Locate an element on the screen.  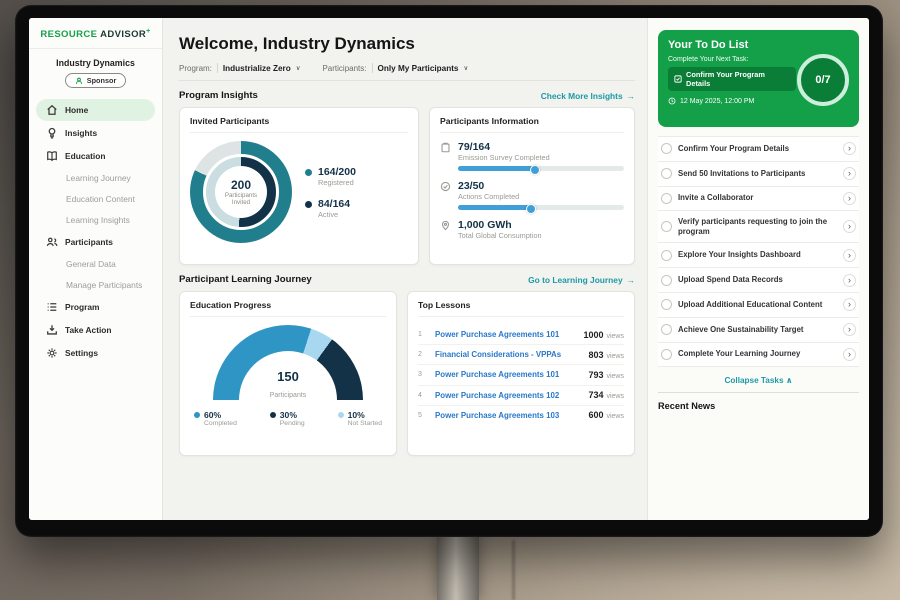
checkbox-icon is located at coordinates (678, 79).